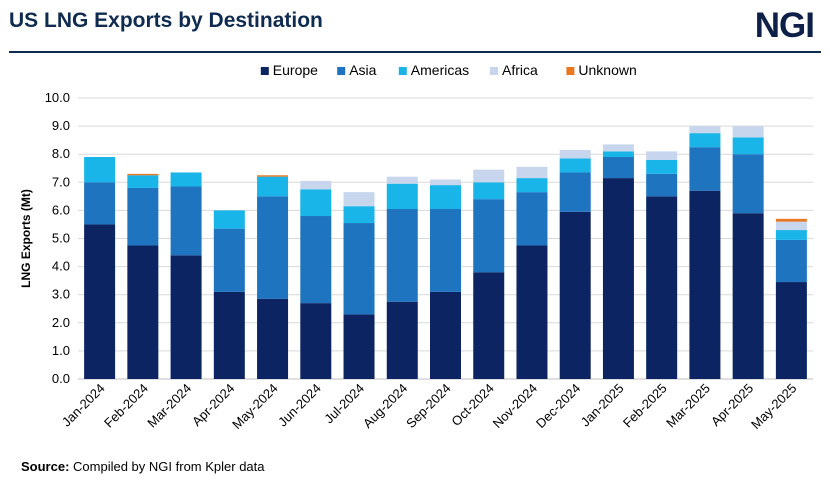 This screenshot has height=483, width=830. I want to click on bar-asia-dec-2024, so click(575, 192).